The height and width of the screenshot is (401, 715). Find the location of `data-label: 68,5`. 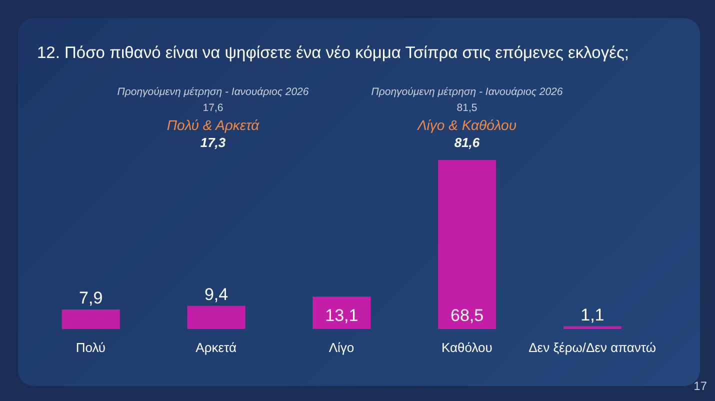

data-label: 68,5 is located at coordinates (467, 315).